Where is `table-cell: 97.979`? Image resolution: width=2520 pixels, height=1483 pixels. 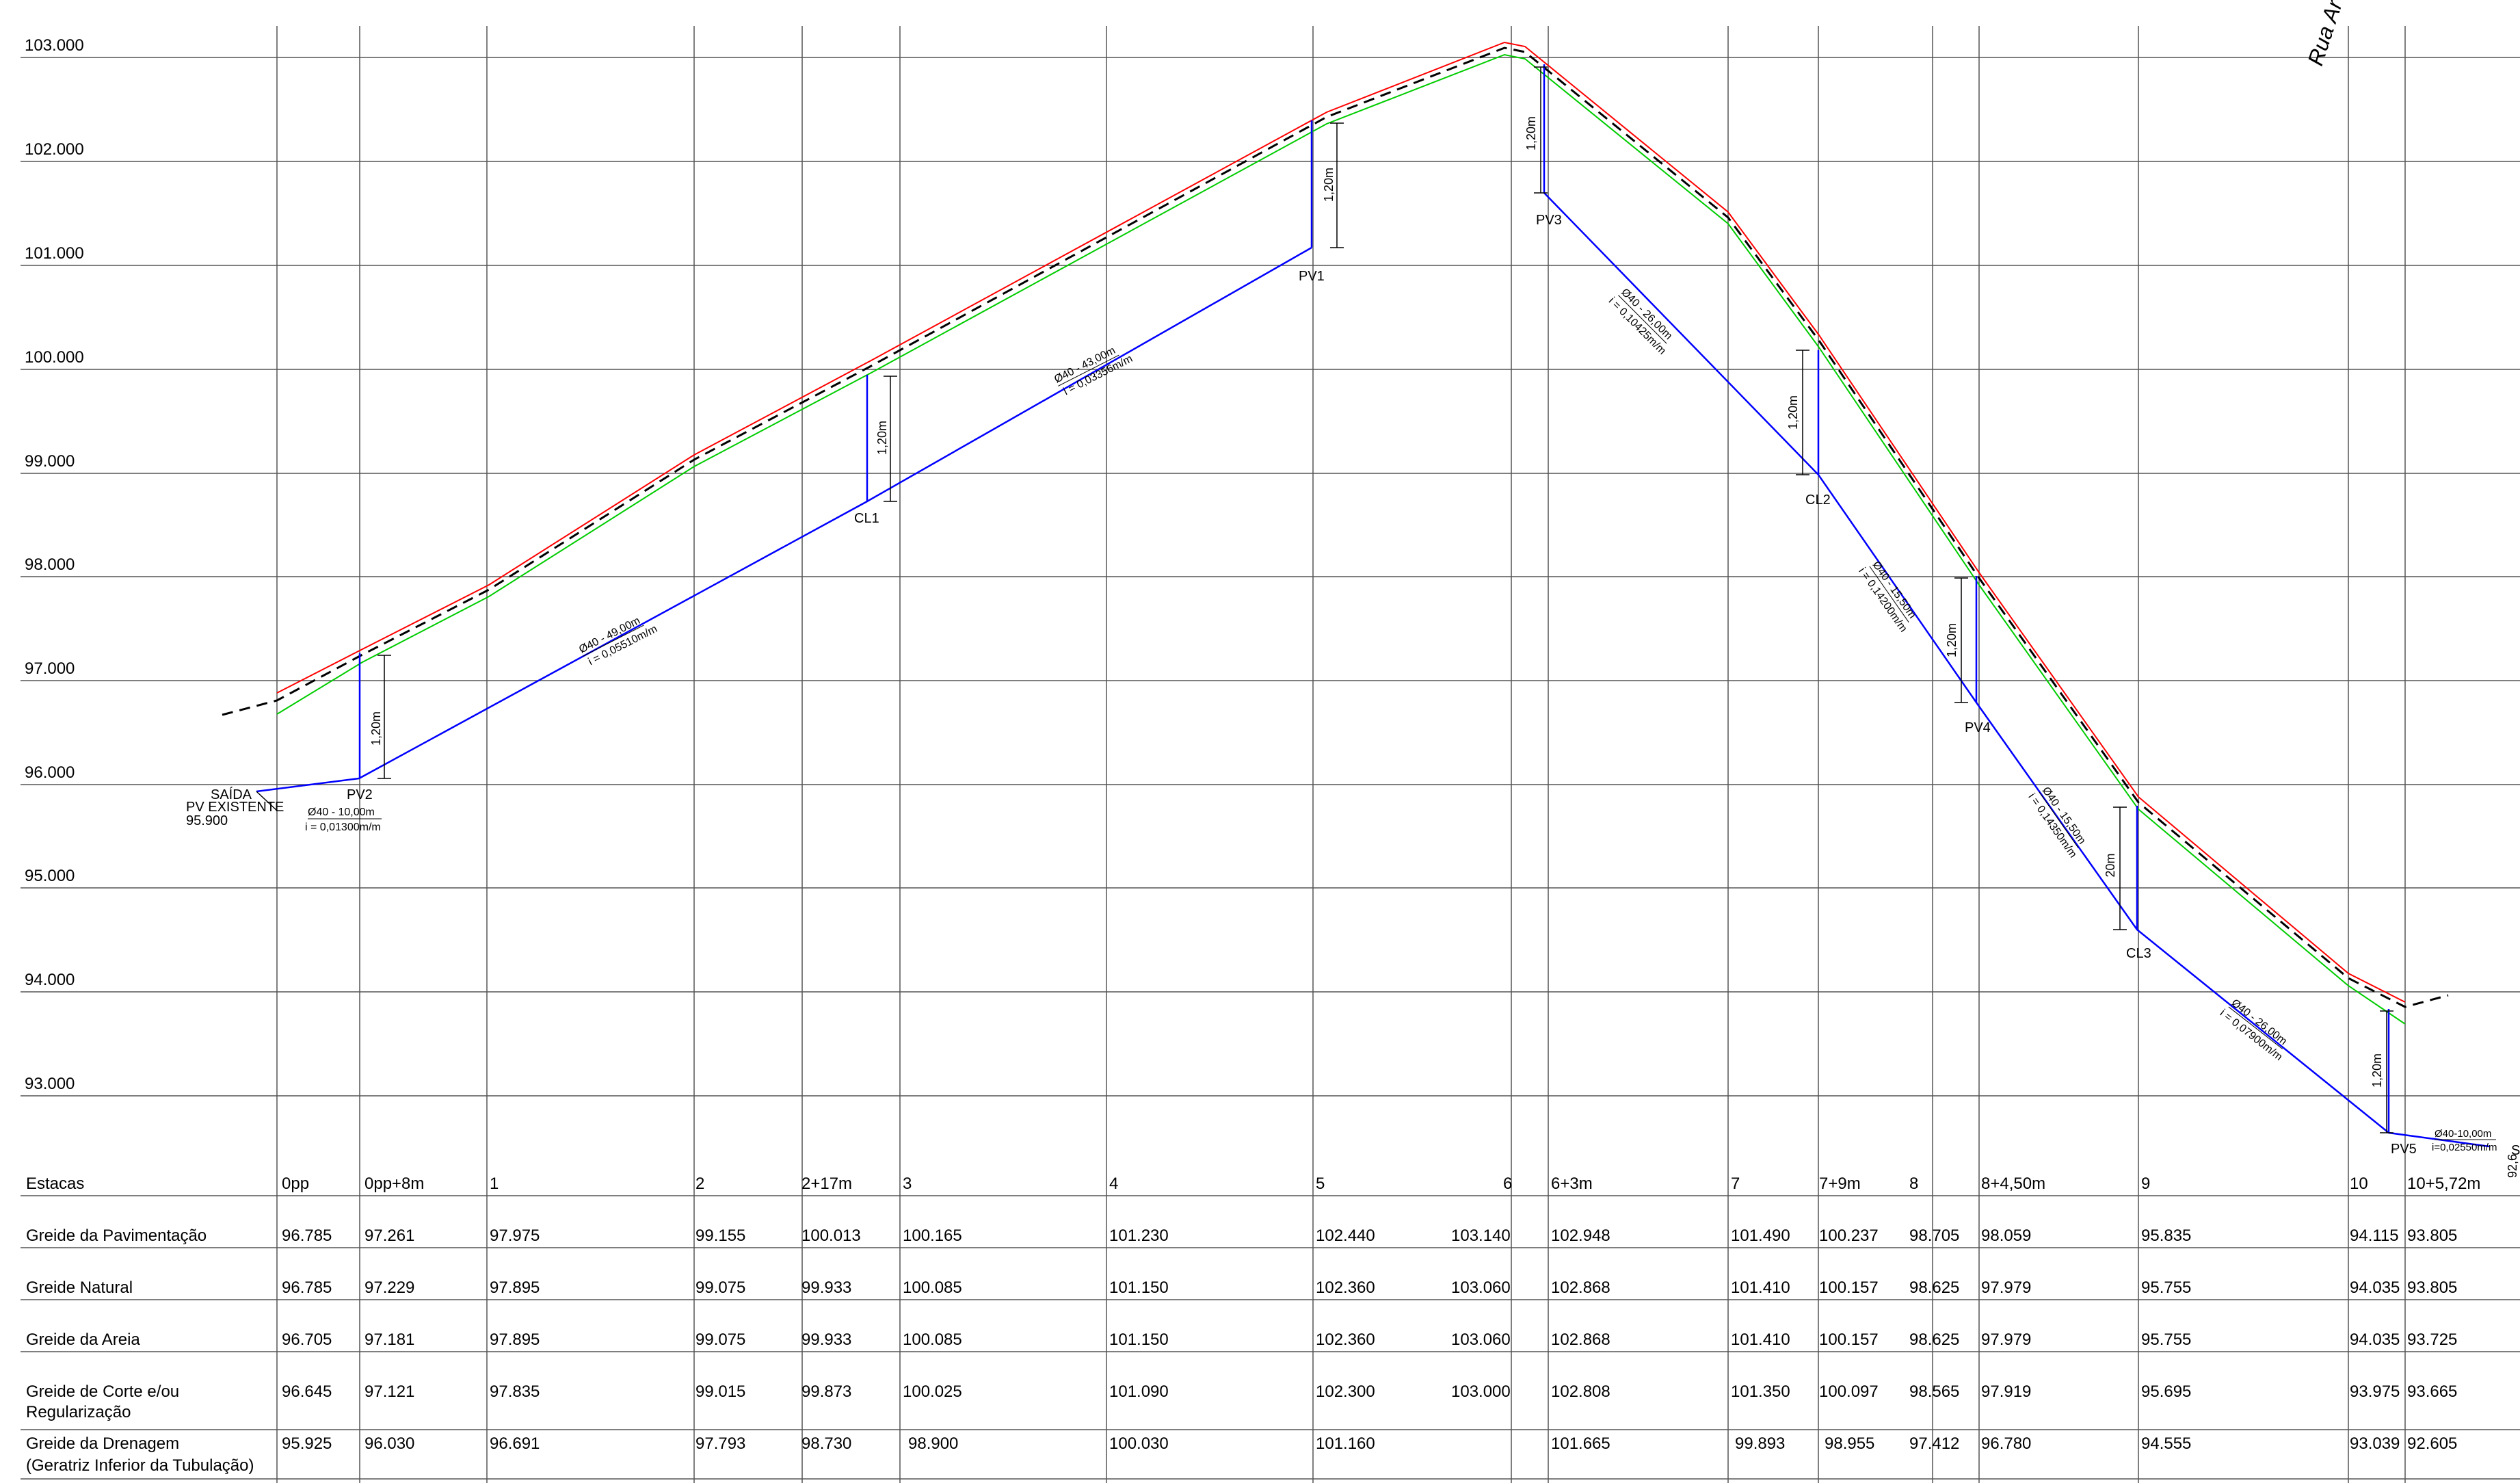
table-cell: 97.979 is located at coordinates (2006, 1339).